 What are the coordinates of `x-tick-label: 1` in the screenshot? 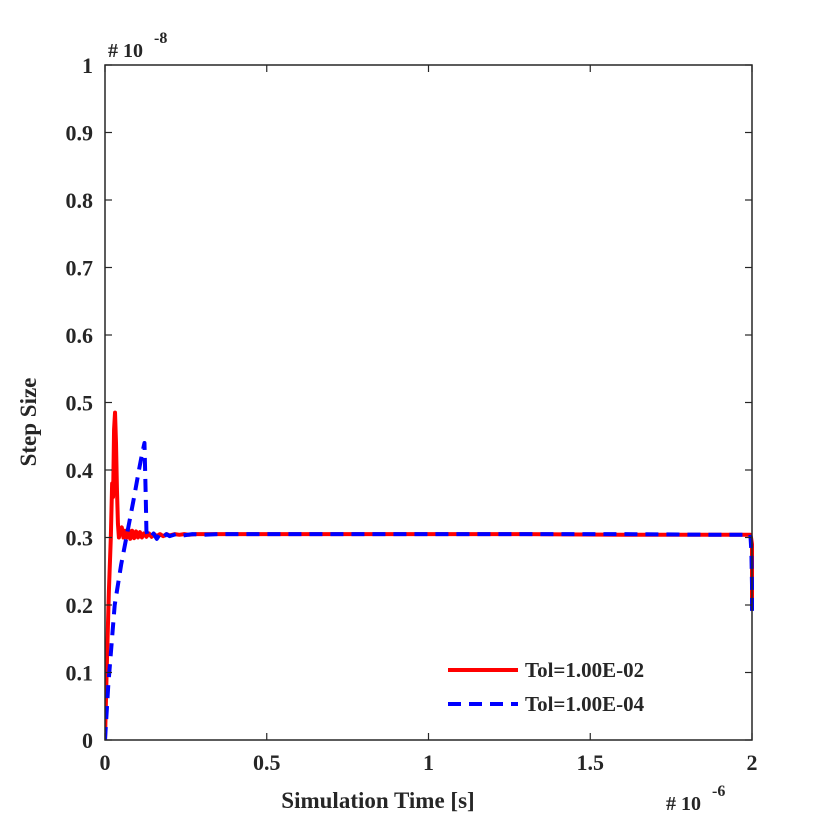 It's located at (428, 762).